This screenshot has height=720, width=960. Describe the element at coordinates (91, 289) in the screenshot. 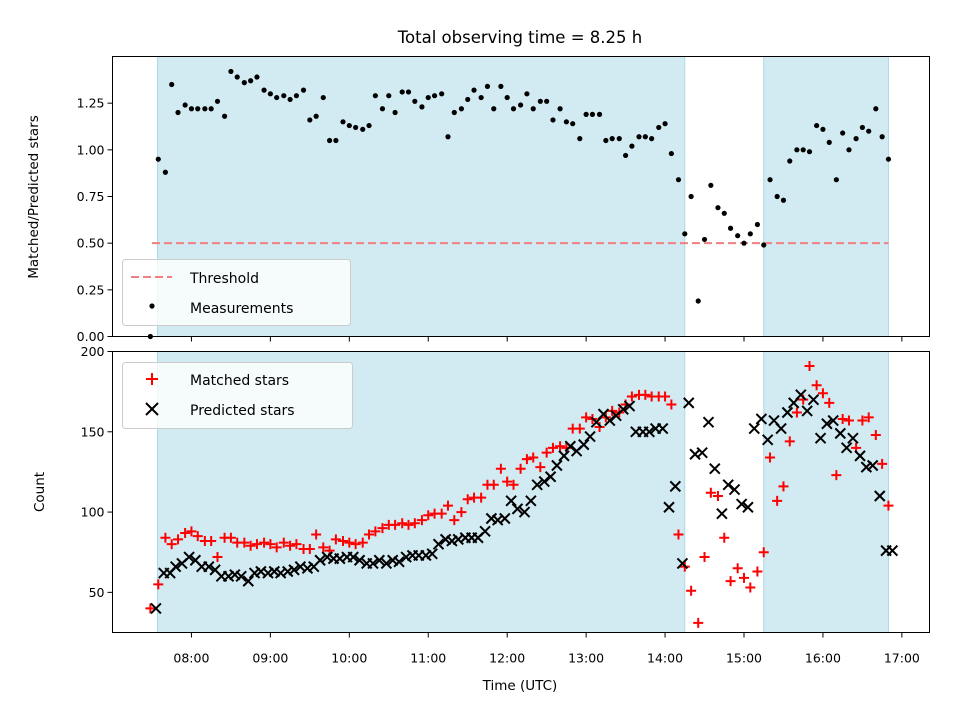

I see `y-tick-label: 0.25` at that location.